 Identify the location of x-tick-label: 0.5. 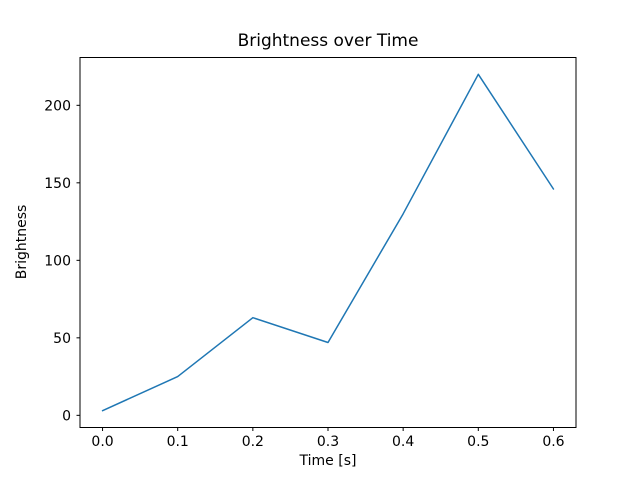
(478, 442).